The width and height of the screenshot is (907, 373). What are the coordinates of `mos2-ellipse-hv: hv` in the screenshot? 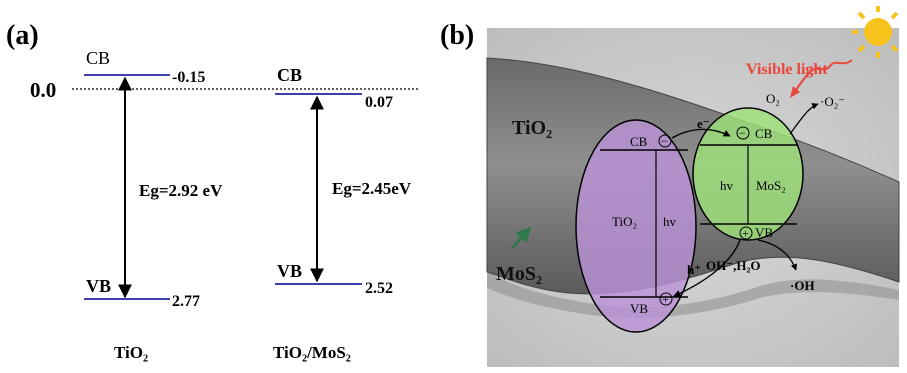 It's located at (727, 185).